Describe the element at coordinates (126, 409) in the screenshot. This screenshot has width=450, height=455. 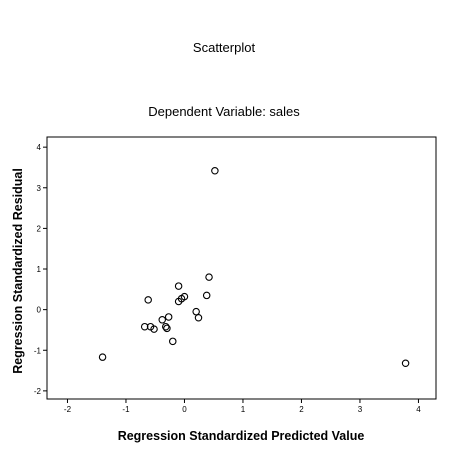
I see `x-tick-label: -1` at that location.